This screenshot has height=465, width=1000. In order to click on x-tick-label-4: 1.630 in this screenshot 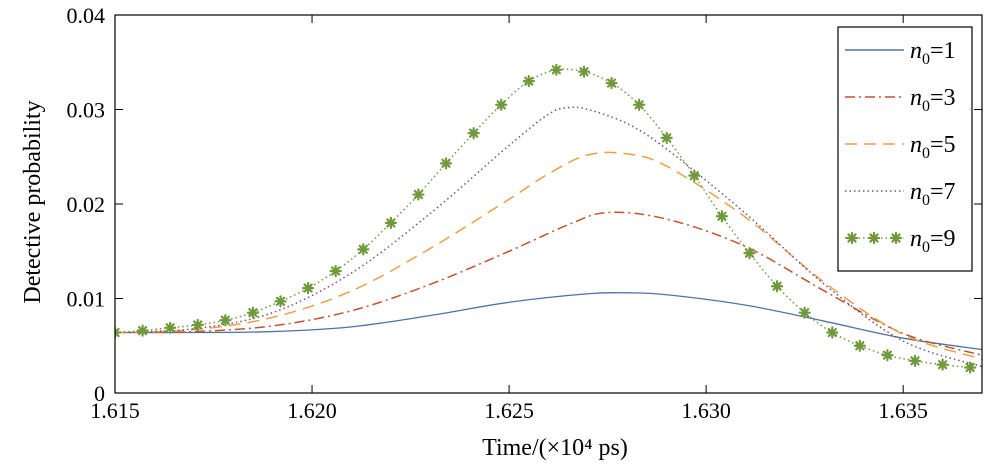, I will do `click(706, 410)`.